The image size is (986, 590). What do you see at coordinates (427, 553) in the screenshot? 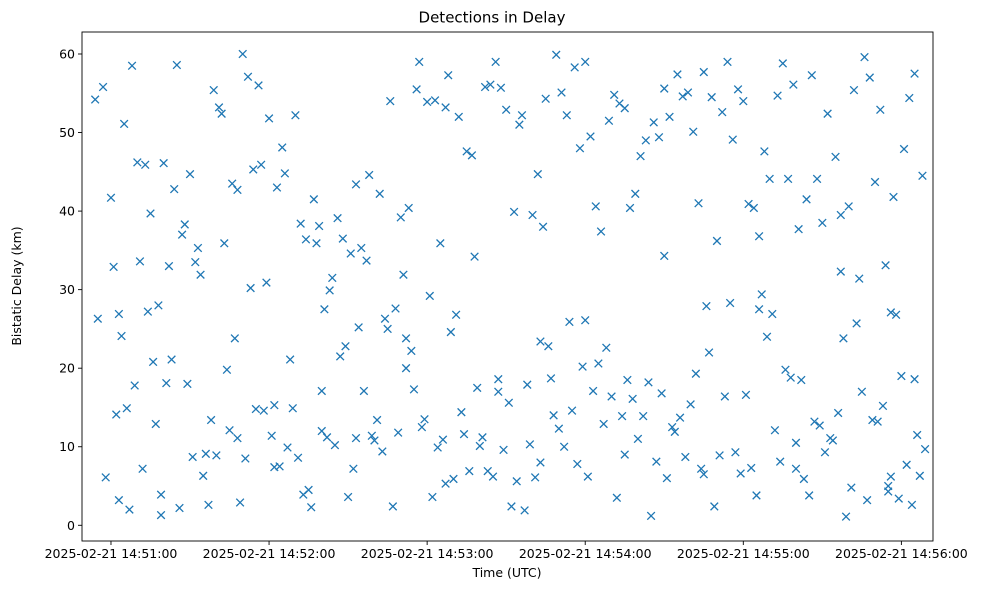
I see `x-tick-label: 2025-02-21 14:53:00` at bounding box center [427, 553].